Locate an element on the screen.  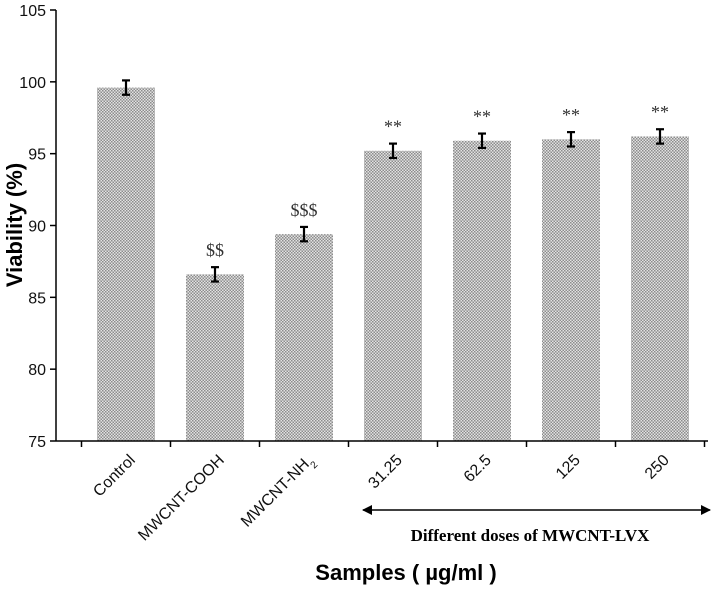
significance-label: $$$ is located at coordinates (304, 210).